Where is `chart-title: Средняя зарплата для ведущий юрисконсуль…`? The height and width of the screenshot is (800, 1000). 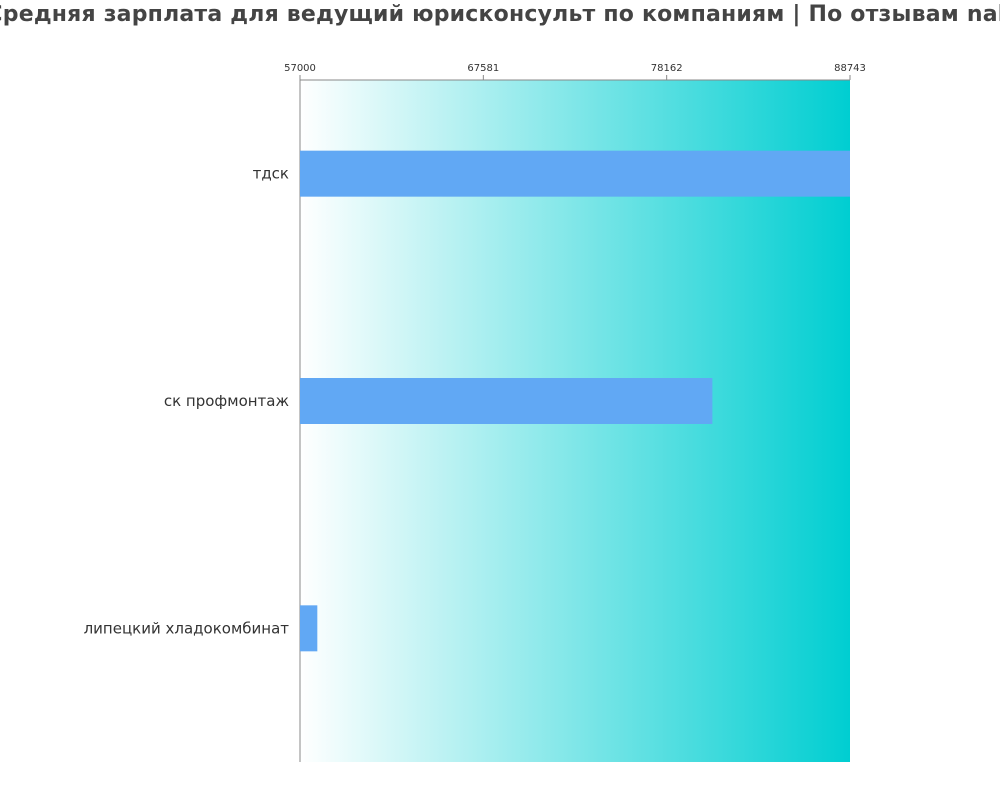
chart-title: Средняя зарплата для ведущий юрисконсуль… is located at coordinates (500, 14).